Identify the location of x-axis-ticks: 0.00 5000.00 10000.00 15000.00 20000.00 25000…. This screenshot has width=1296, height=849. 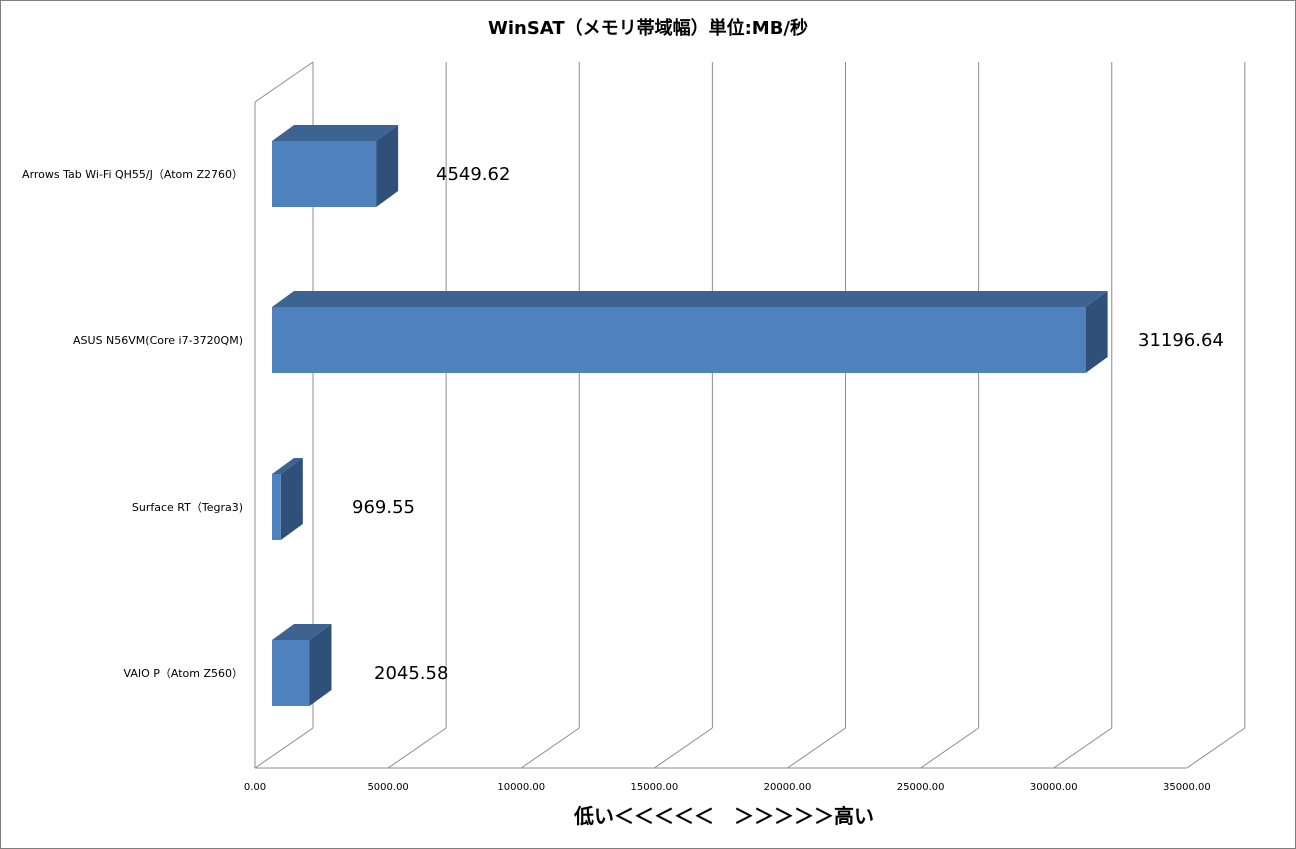
(727, 787).